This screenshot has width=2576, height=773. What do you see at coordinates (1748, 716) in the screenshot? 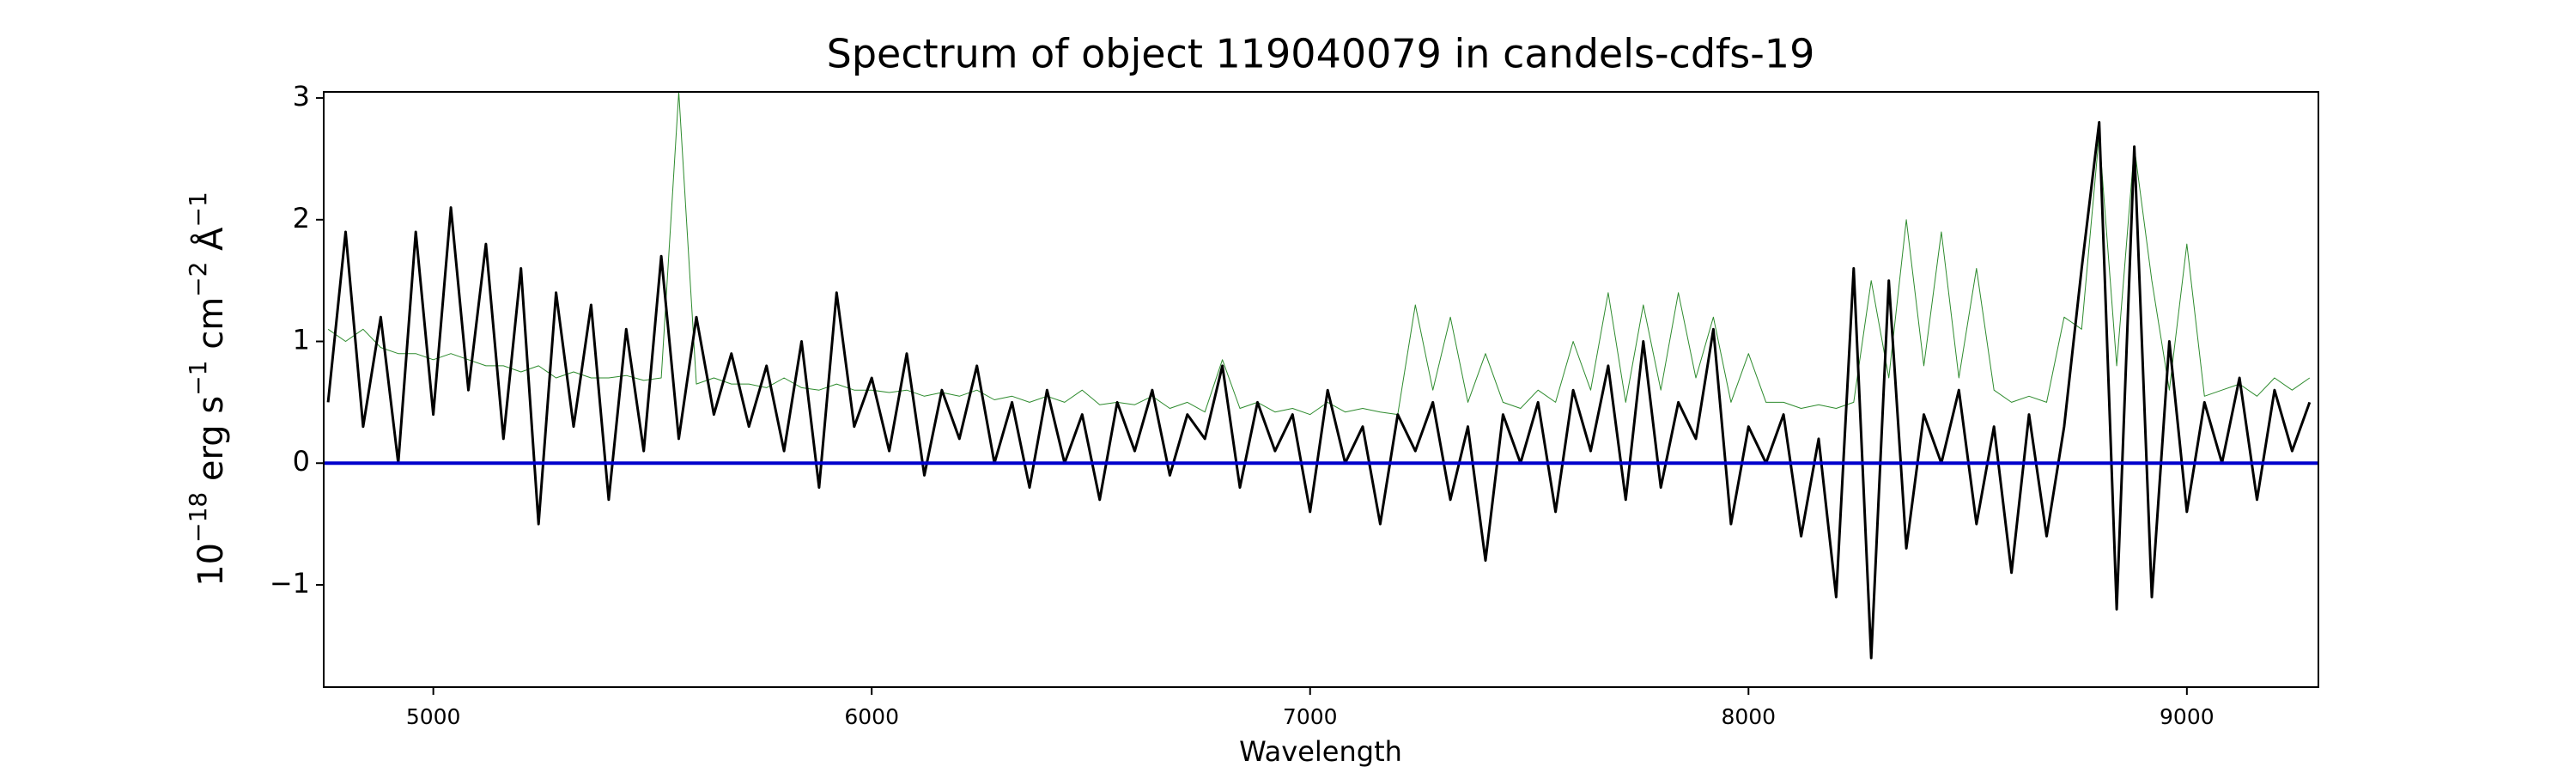
I see `x-tick-label: 8000` at bounding box center [1748, 716].